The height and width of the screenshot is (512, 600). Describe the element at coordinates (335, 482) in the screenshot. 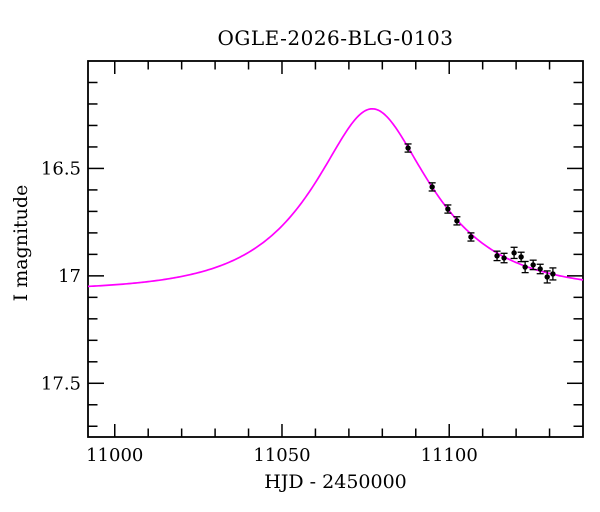

I see `x-axis-label: HJD - 2450000` at that location.